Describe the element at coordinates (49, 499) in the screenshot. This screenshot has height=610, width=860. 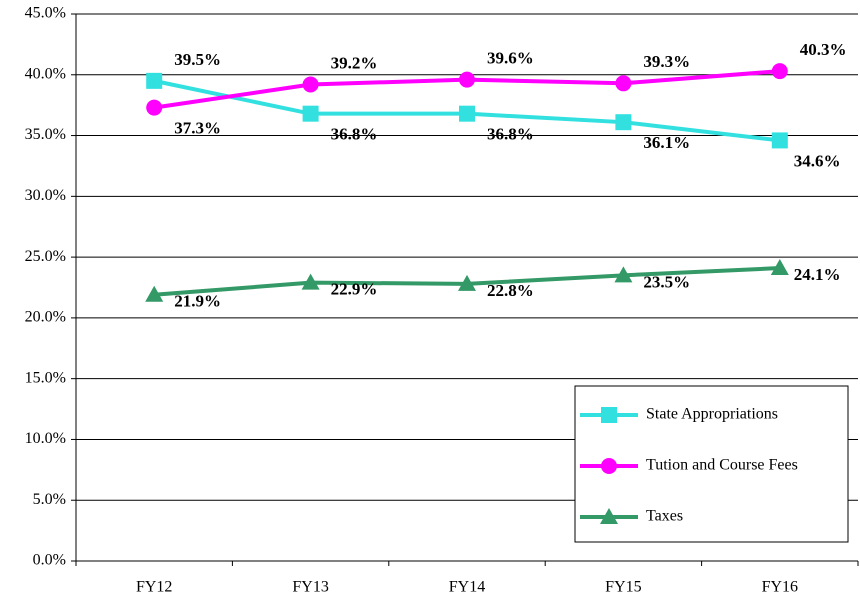
I see `y-tick-label: 5.0%` at that location.